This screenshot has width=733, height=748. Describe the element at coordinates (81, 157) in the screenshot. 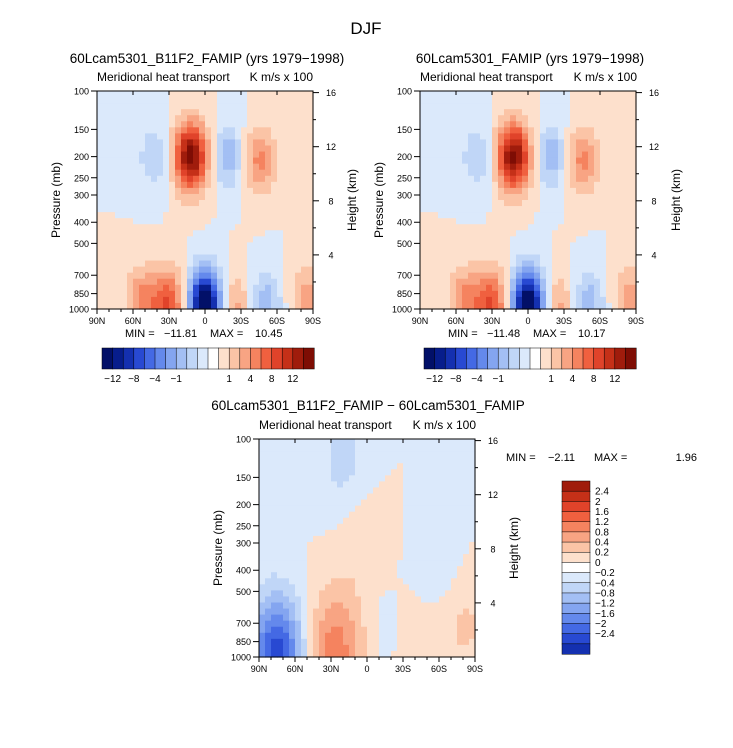

I see `y-tick-label: 200` at that location.